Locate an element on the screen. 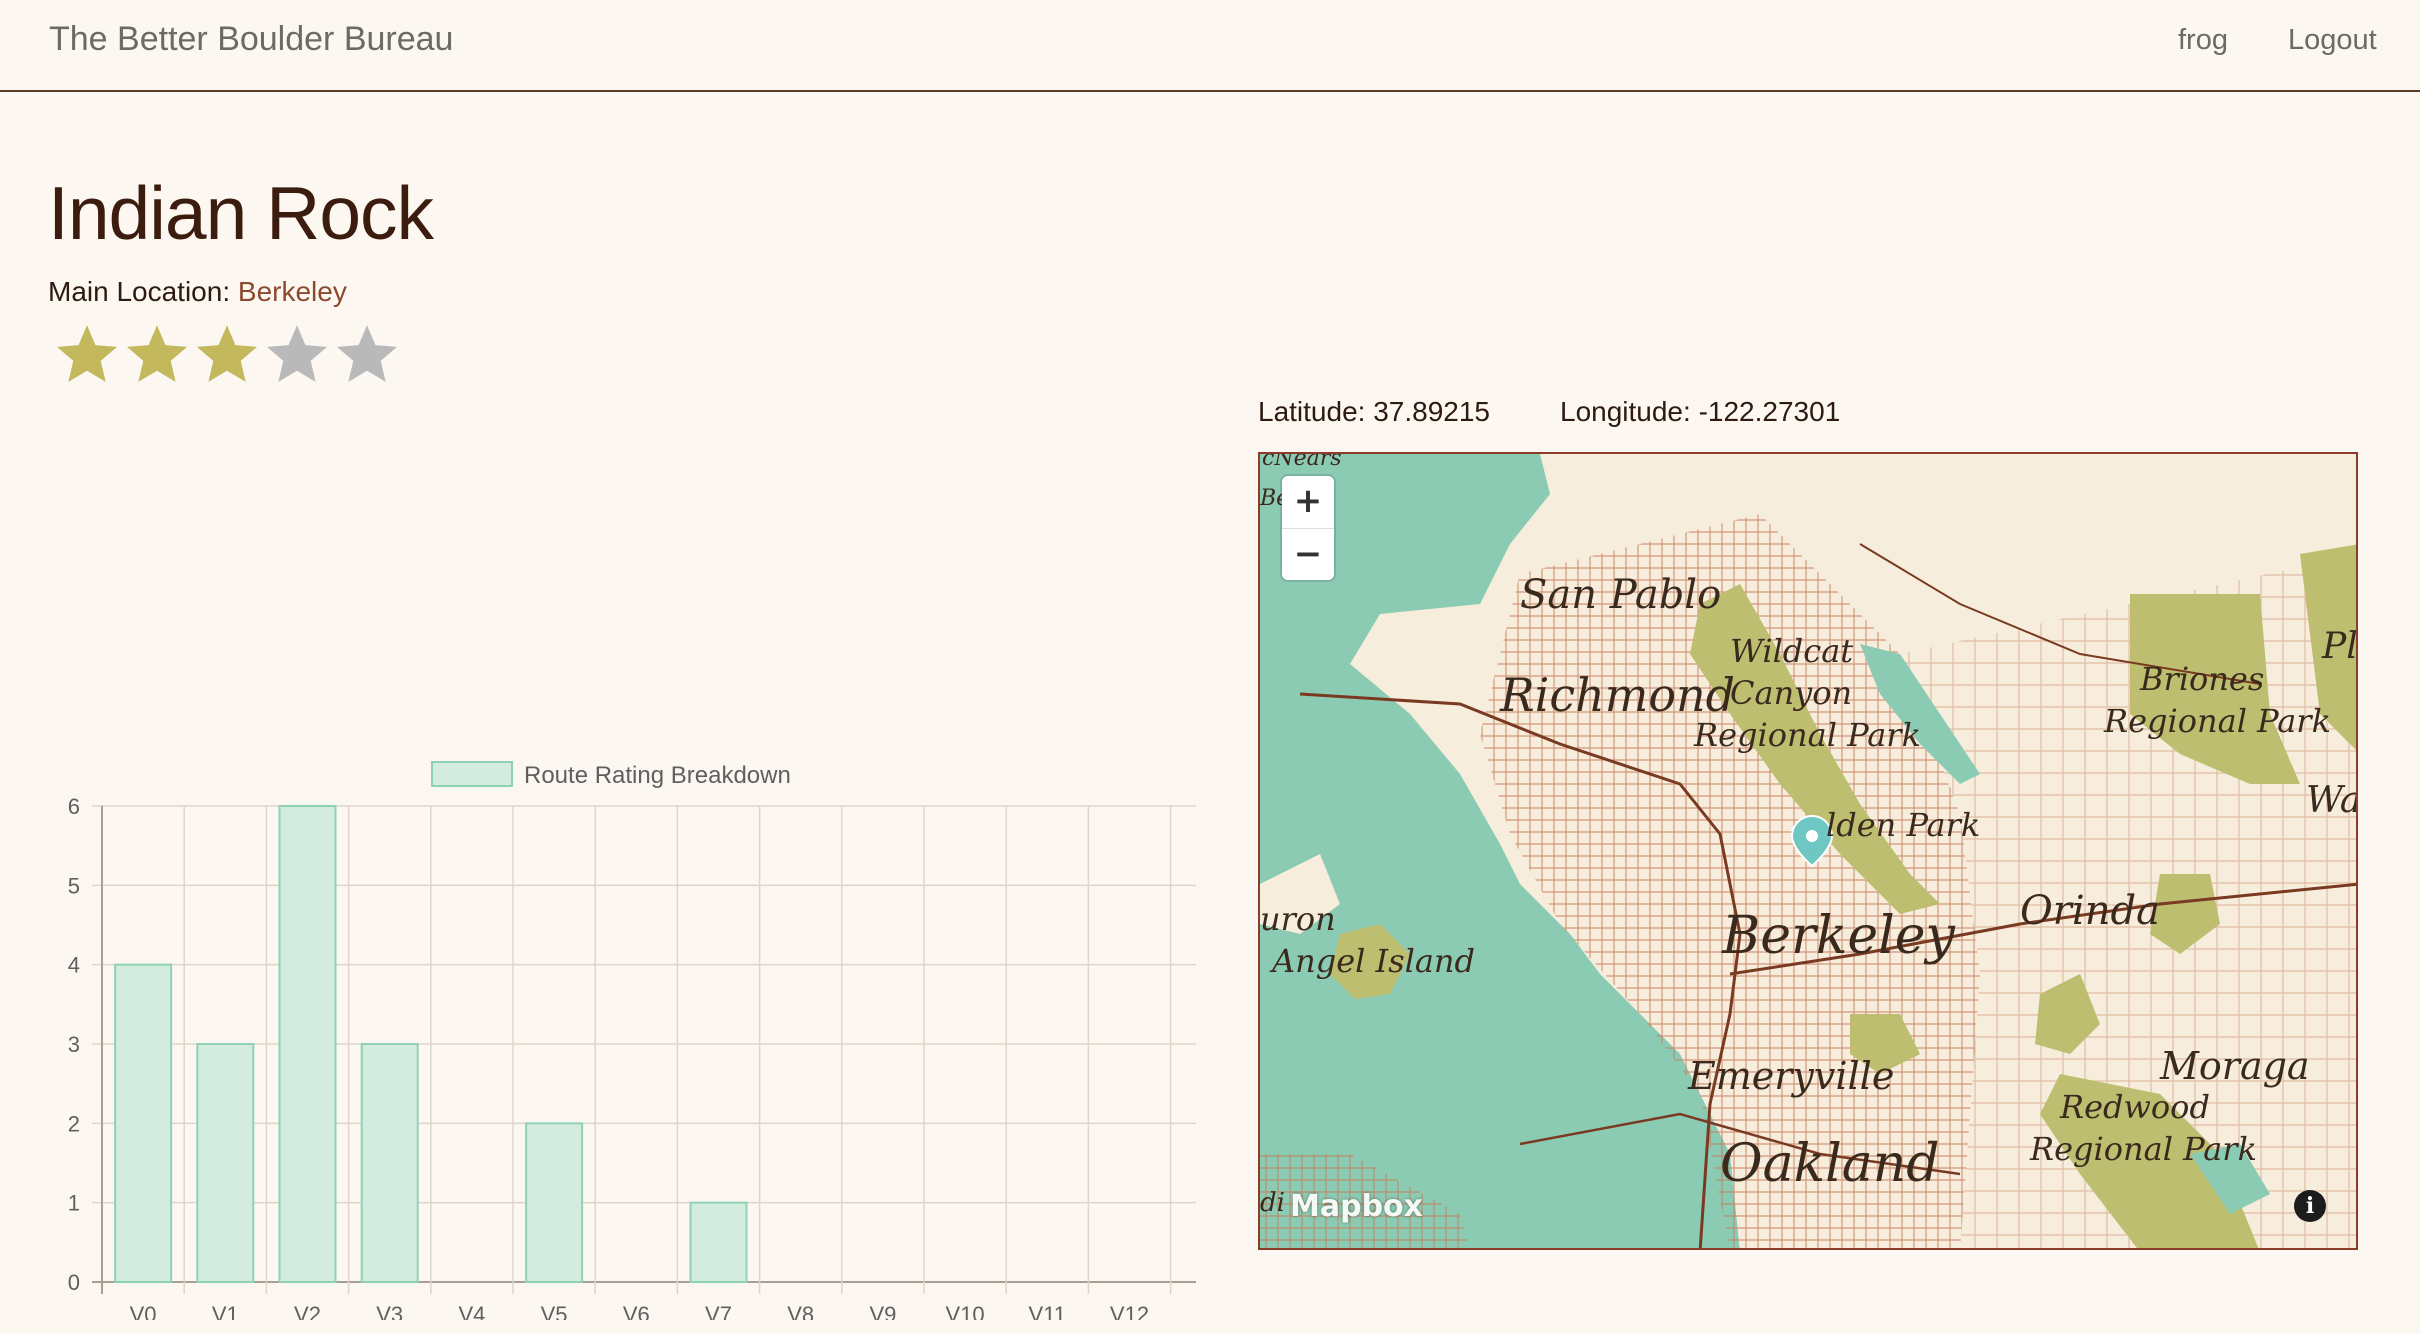 This screenshot has width=2420, height=1334. map-label-canyon: Canyon is located at coordinates (1791, 693).